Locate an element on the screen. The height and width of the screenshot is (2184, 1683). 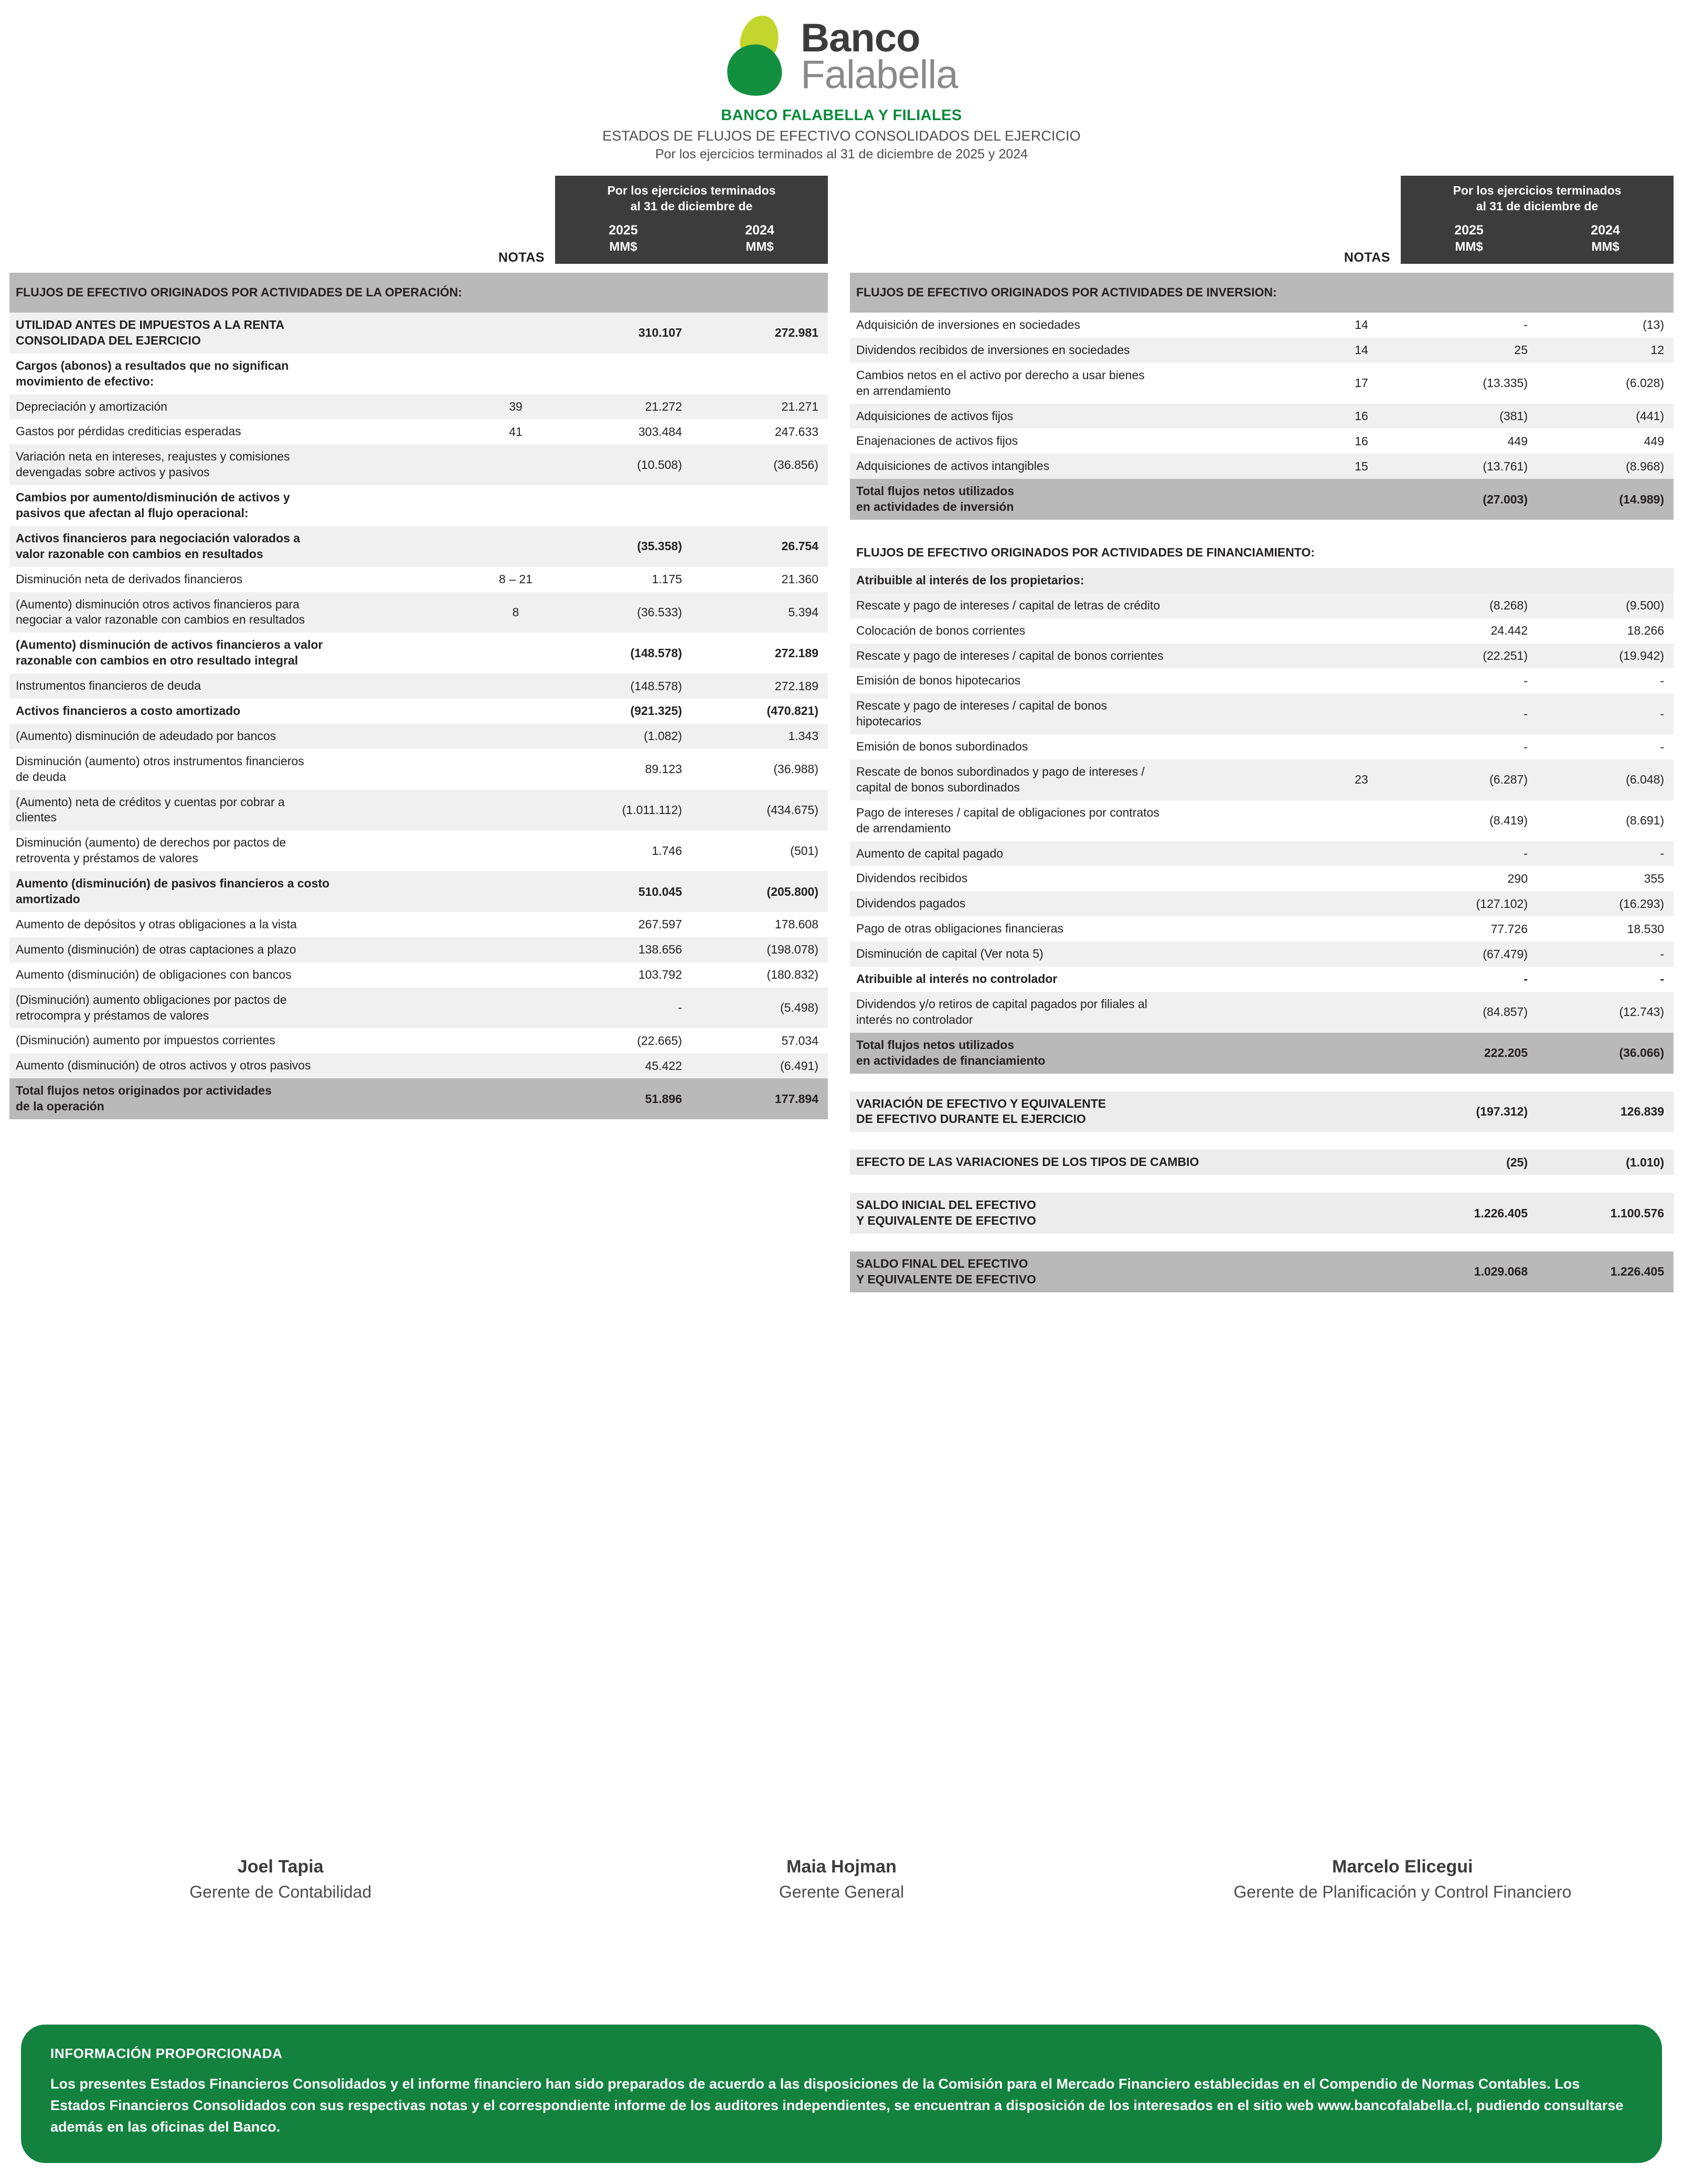
row-value-2024: 5.394 is located at coordinates (803, 612).